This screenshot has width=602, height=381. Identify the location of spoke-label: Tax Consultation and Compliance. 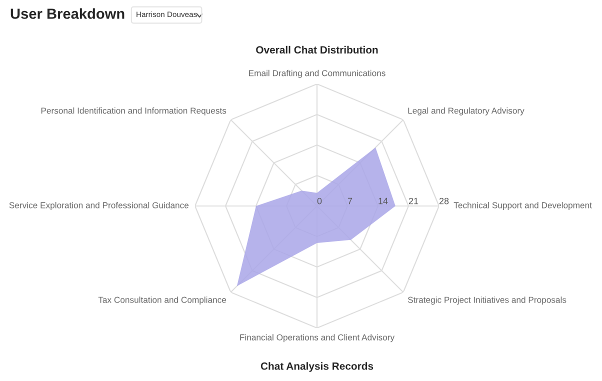
(162, 300).